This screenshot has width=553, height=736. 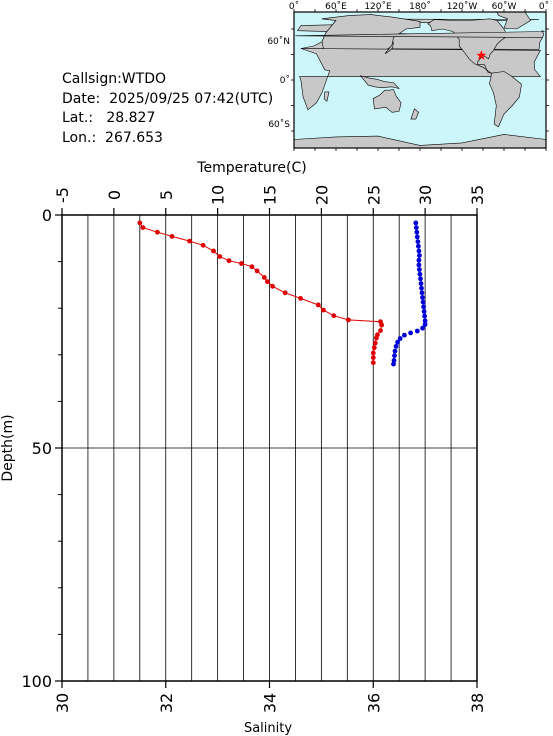 I want to click on top-axis-tick-label: 5, so click(x=166, y=195).